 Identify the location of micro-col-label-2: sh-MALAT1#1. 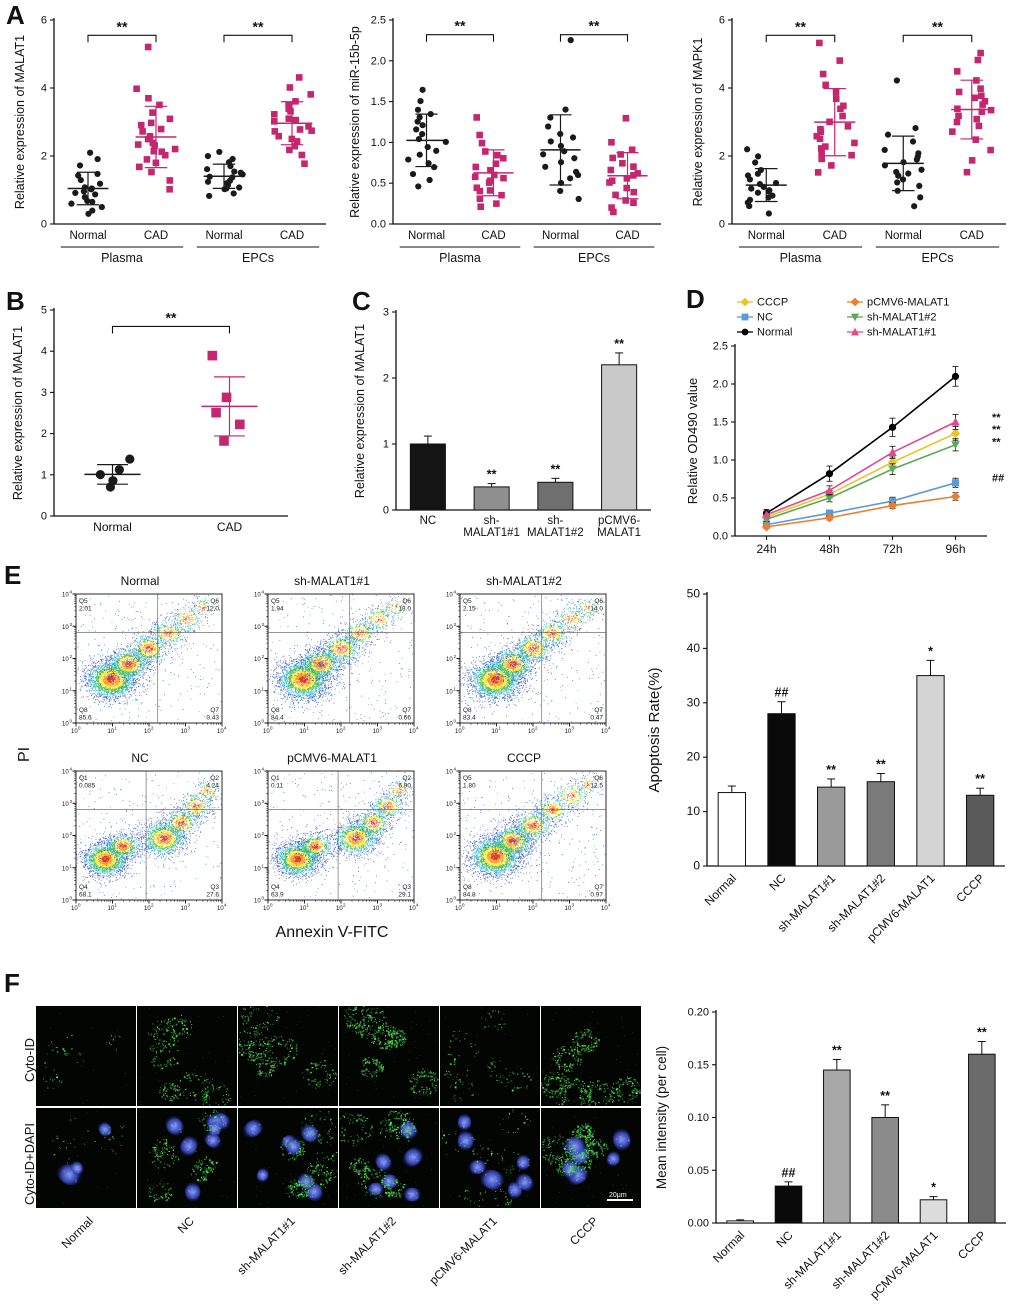
(266, 1246).